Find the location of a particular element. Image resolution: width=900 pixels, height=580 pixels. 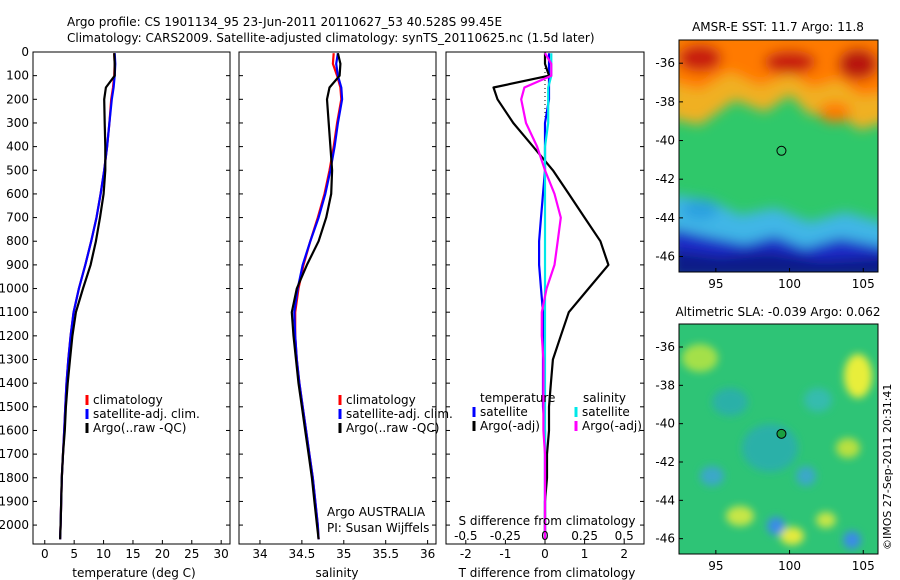

sla-map-title: Altimetric SLA: -0.039 Argo: 0.062 is located at coordinates (777, 312).